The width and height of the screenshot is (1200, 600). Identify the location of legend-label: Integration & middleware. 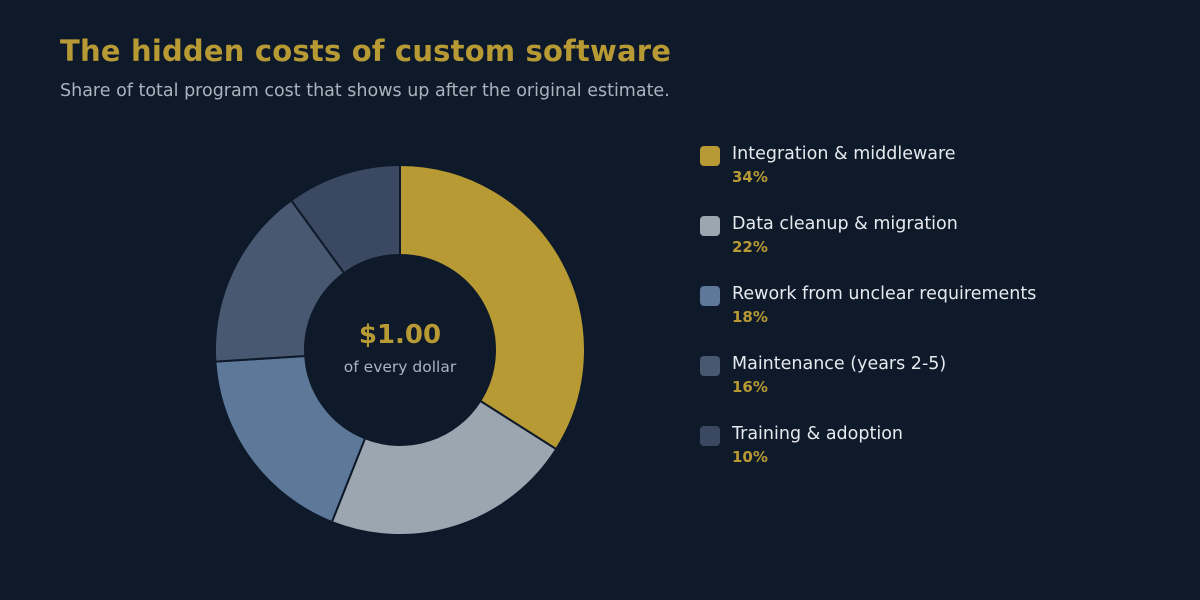
(844, 154).